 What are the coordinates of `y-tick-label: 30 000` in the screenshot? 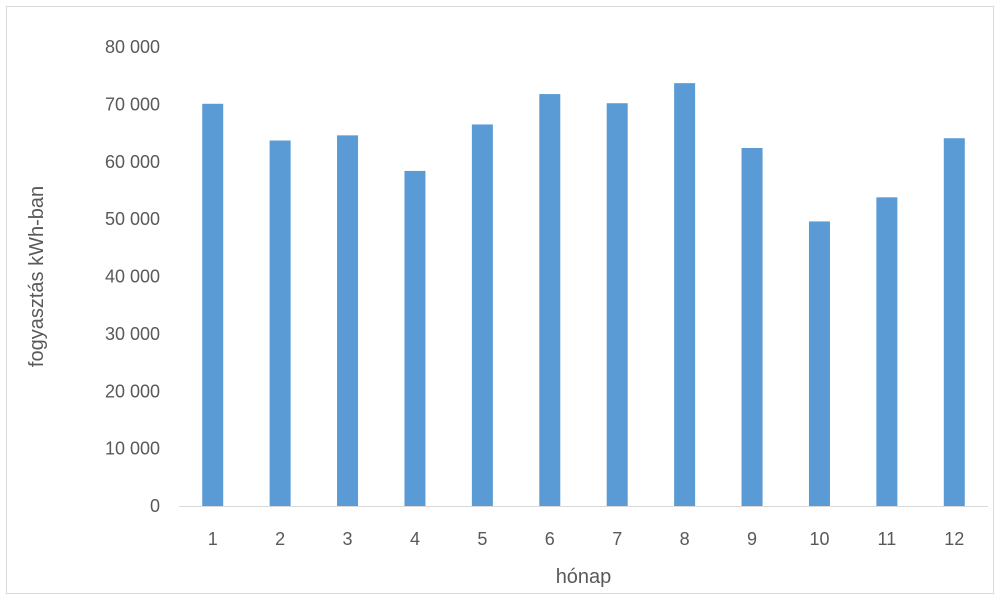 It's located at (132, 334).